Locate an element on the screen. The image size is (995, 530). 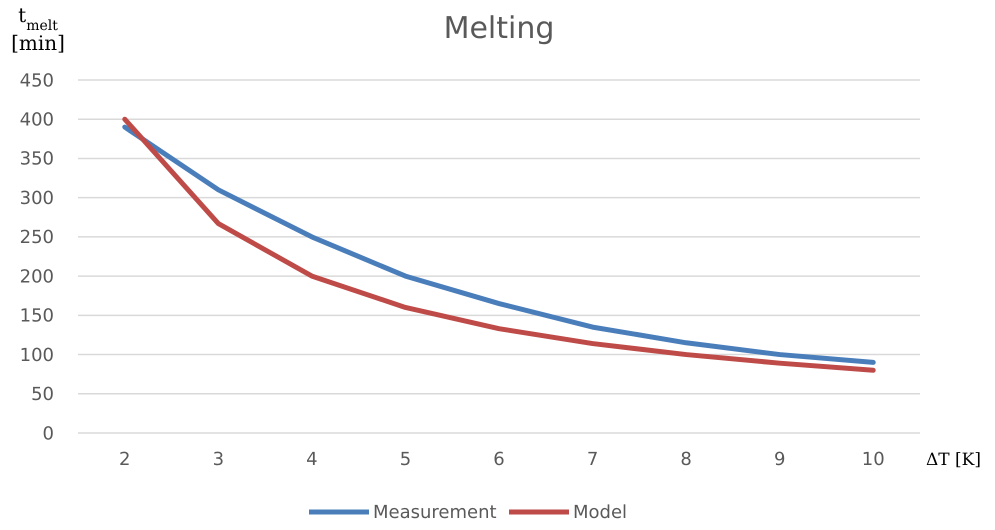
legend-label: Model is located at coordinates (600, 512).